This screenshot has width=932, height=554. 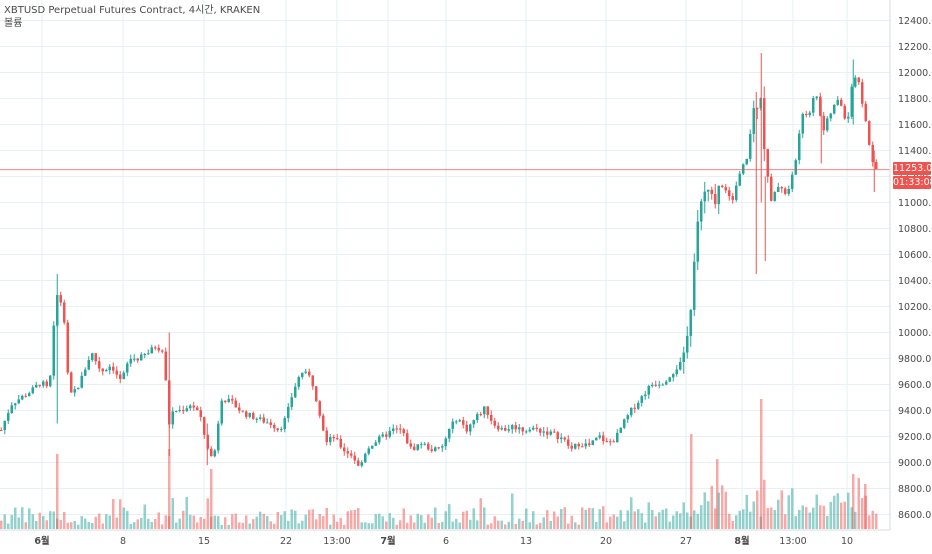 What do you see at coordinates (914, 411) in the screenshot?
I see `price-tick-label: 9400.0` at bounding box center [914, 411].